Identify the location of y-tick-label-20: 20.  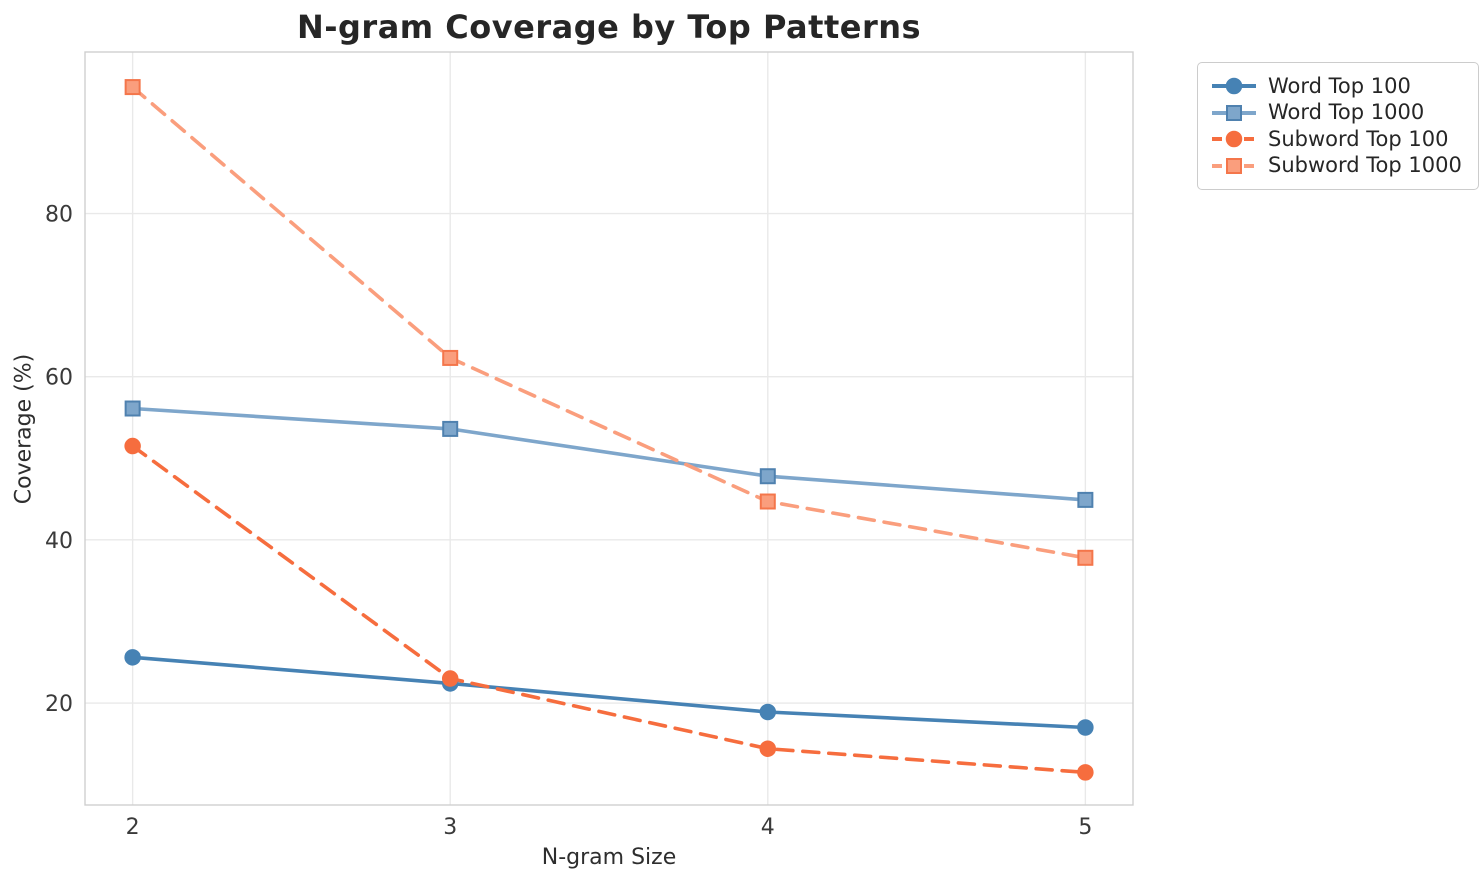
(59, 704).